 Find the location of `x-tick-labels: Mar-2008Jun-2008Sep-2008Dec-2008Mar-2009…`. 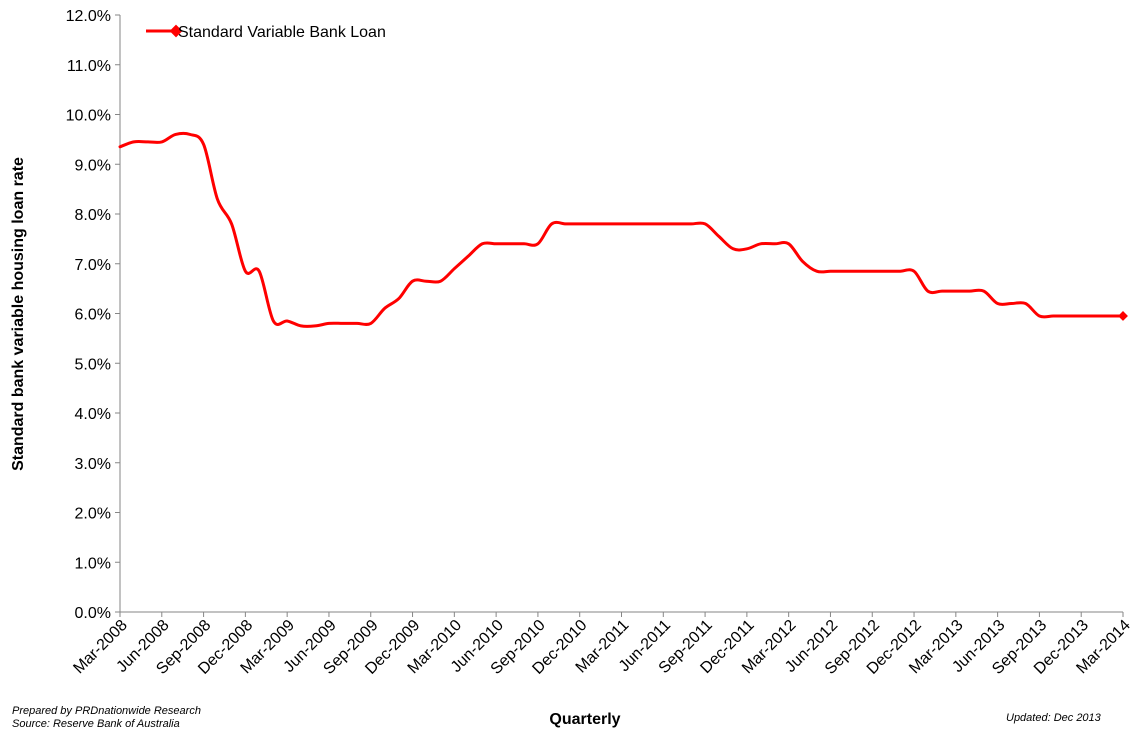

x-tick-labels: Mar-2008Jun-2008Sep-2008Dec-2008Mar-2009… is located at coordinates (602, 647).